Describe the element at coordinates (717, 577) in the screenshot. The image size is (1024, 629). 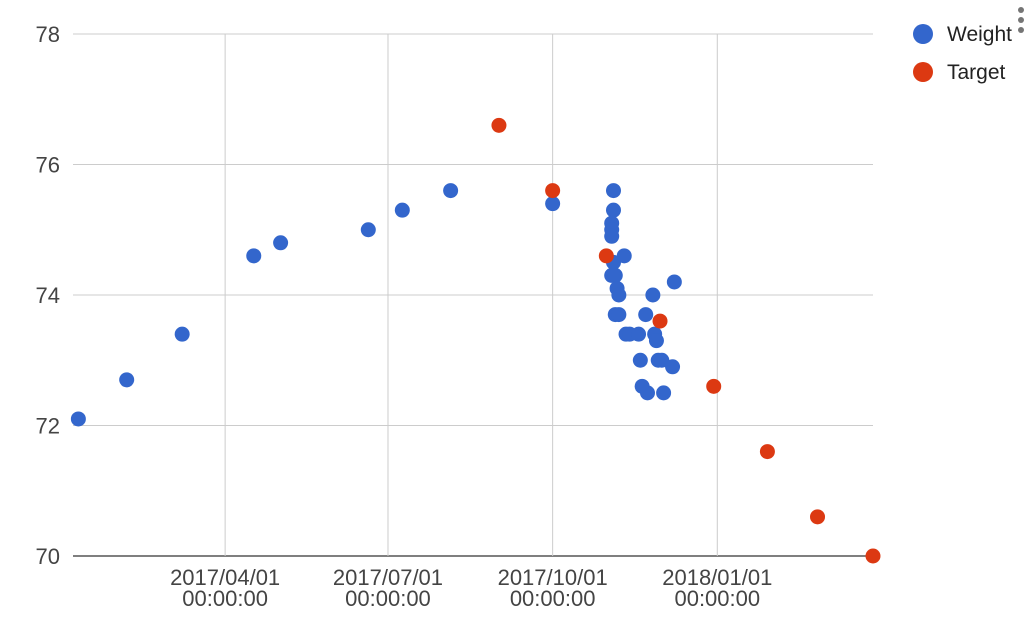
I see `x-tick-label-date: 2018/01/01` at that location.